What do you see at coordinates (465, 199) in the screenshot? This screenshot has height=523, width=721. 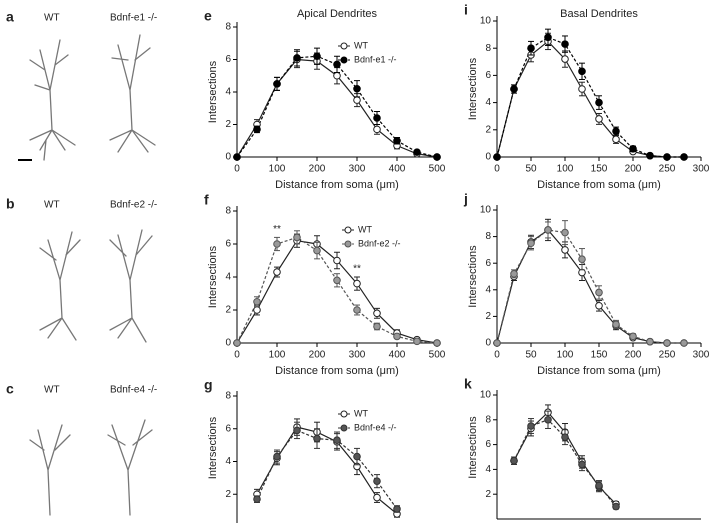 I see `panel-letter: j` at bounding box center [465, 199].